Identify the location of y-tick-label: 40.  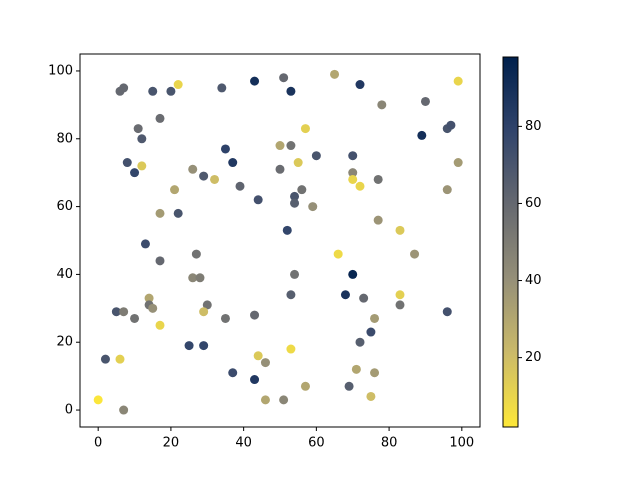
(64, 274).